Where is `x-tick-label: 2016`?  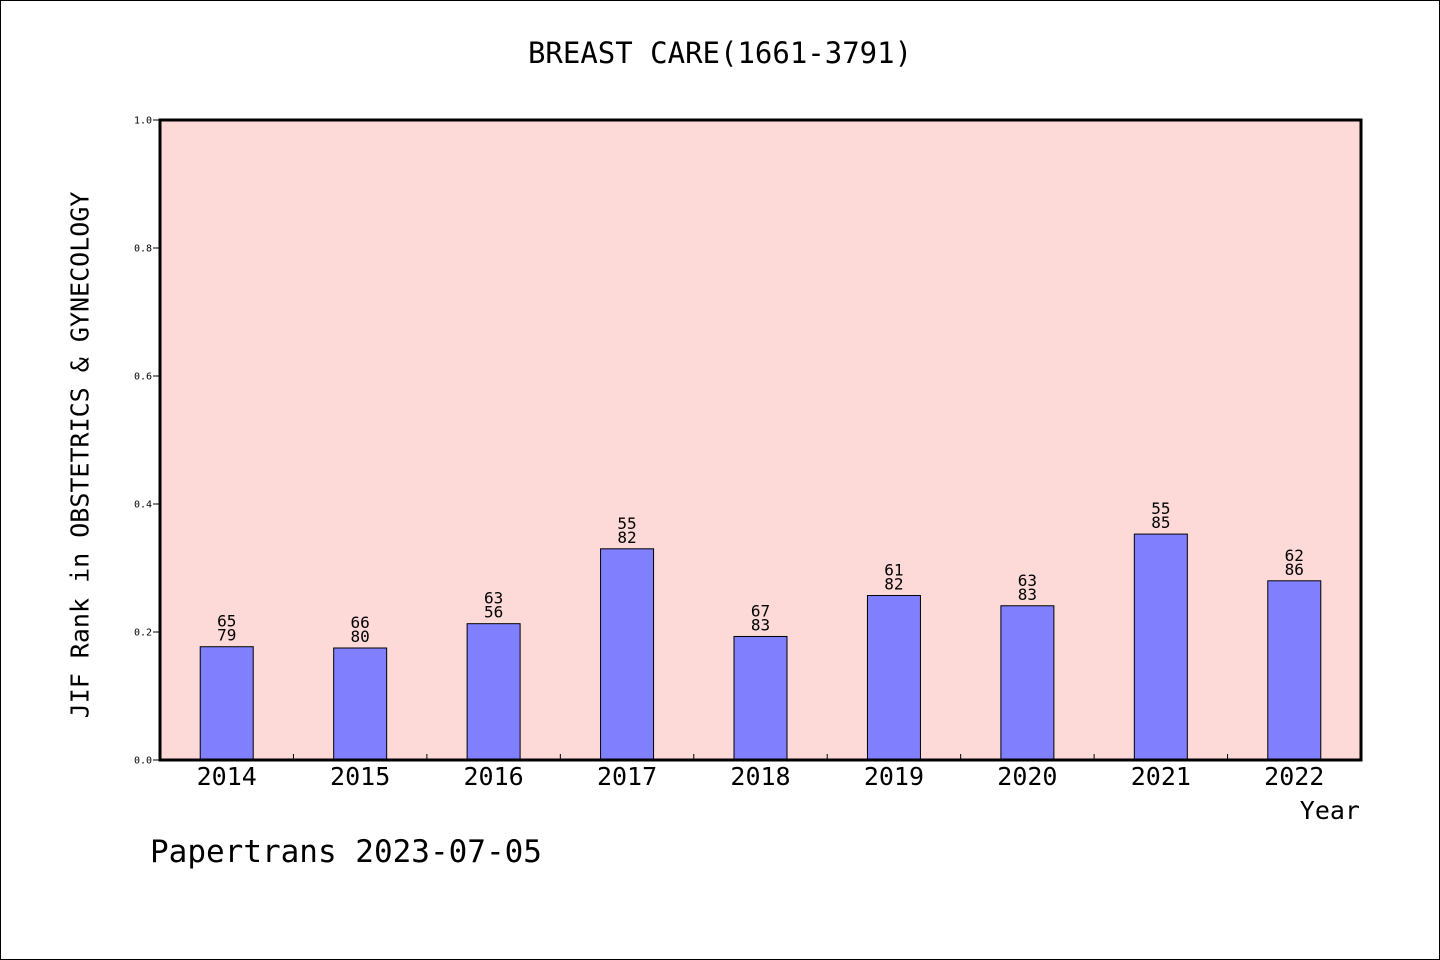 x-tick-label: 2016 is located at coordinates (494, 776).